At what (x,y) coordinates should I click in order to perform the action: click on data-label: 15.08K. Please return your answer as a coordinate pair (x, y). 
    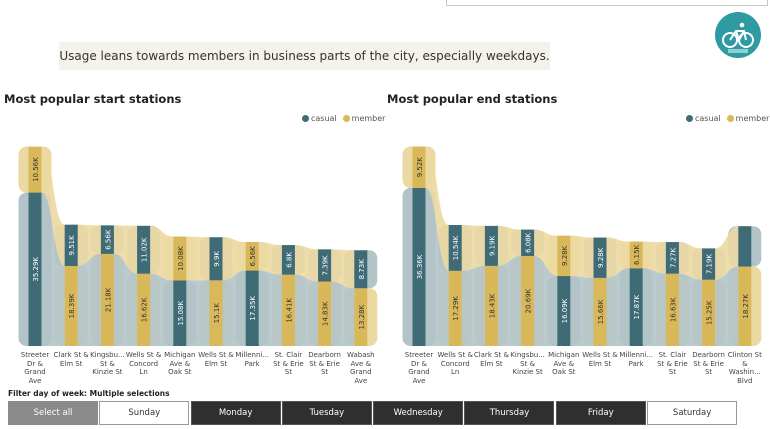
    Looking at the image, I should click on (181, 312).